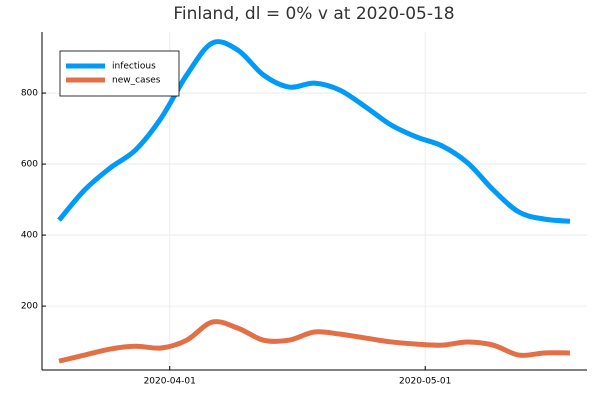  What do you see at coordinates (136, 81) in the screenshot?
I see `legend-label: new_cases` at bounding box center [136, 81].